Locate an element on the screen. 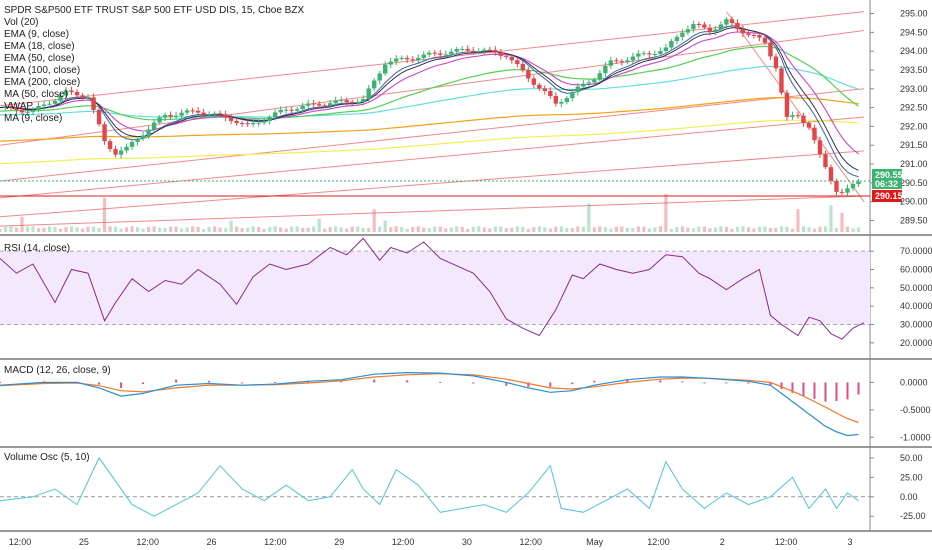 This screenshot has height=550, width=932. volume-osc-title: Volume Osc (5, 10) is located at coordinates (47, 457).